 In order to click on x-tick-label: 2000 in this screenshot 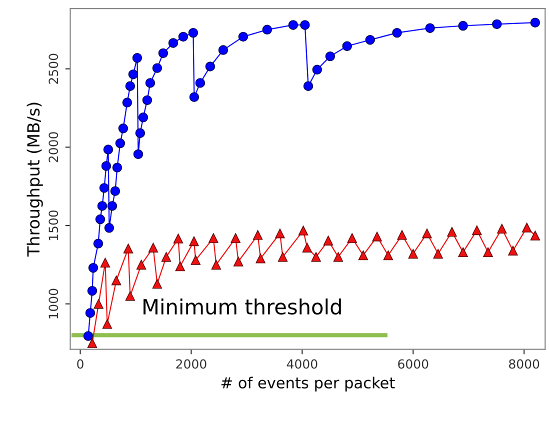, I will do `click(191, 364)`.